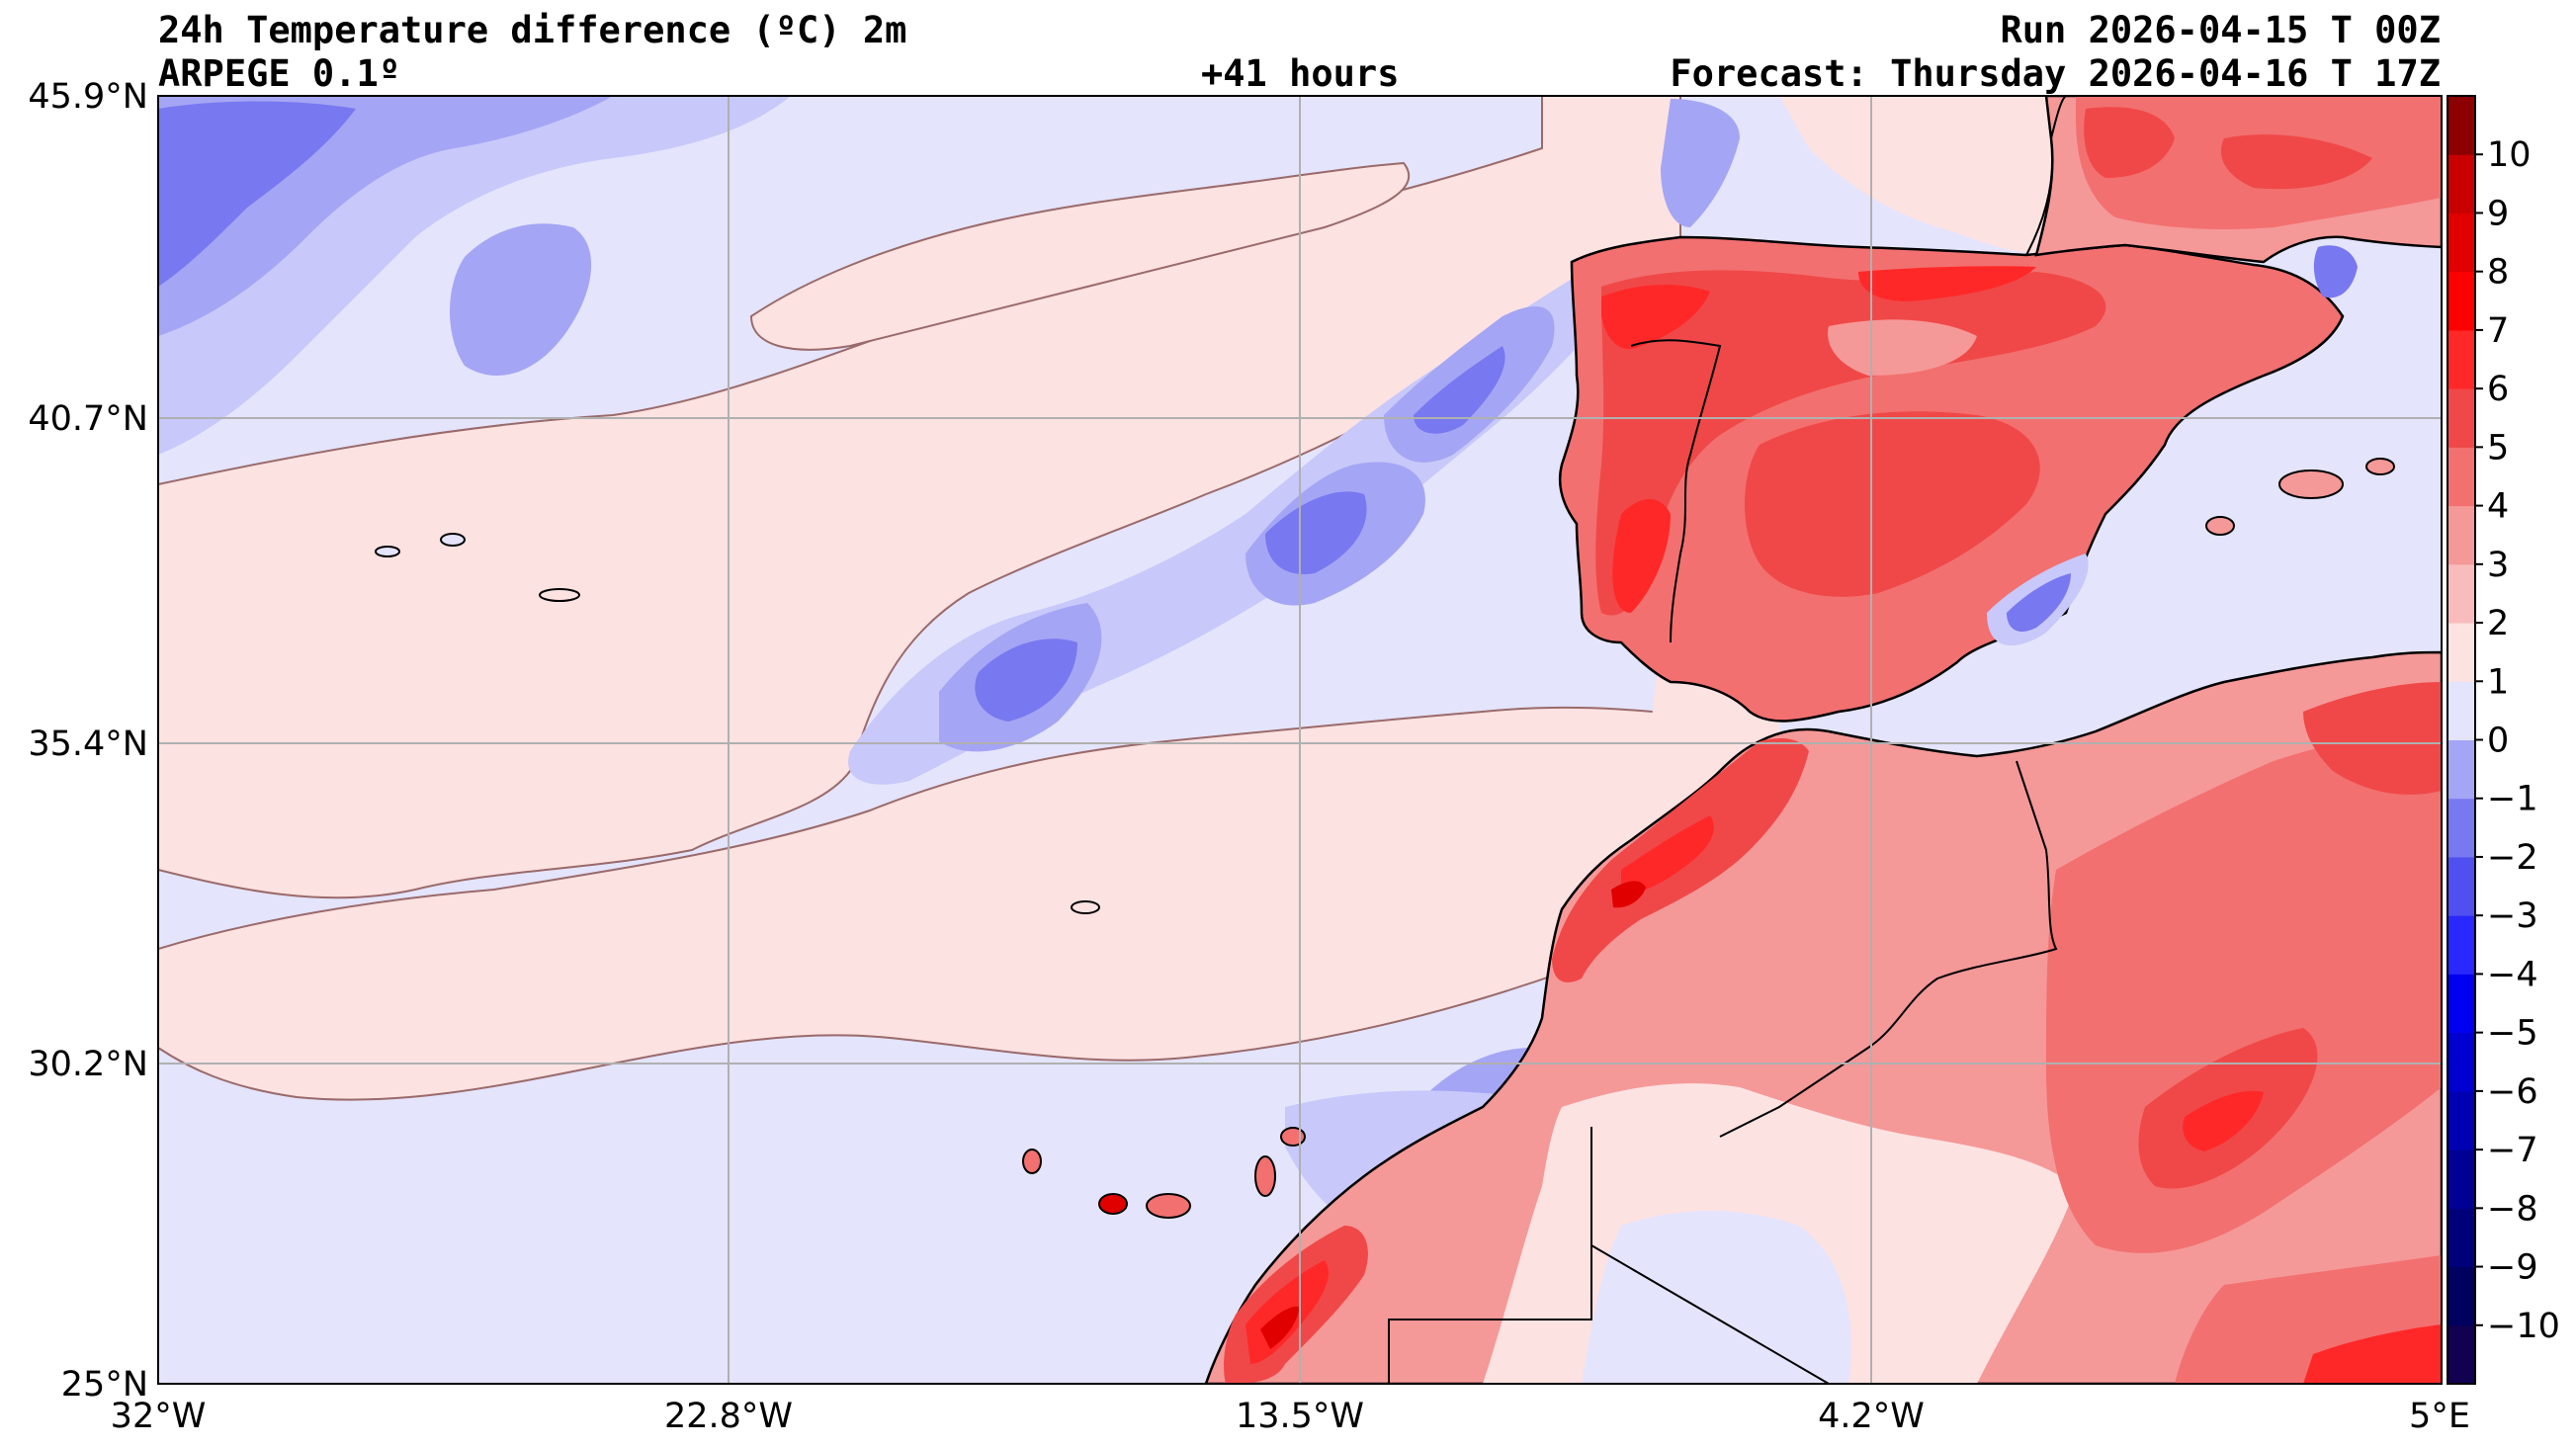 Image resolution: width=2576 pixels, height=1448 pixels. Describe the element at coordinates (2223, 1120) in the screenshot. I see `africa-hot-core` at that location.